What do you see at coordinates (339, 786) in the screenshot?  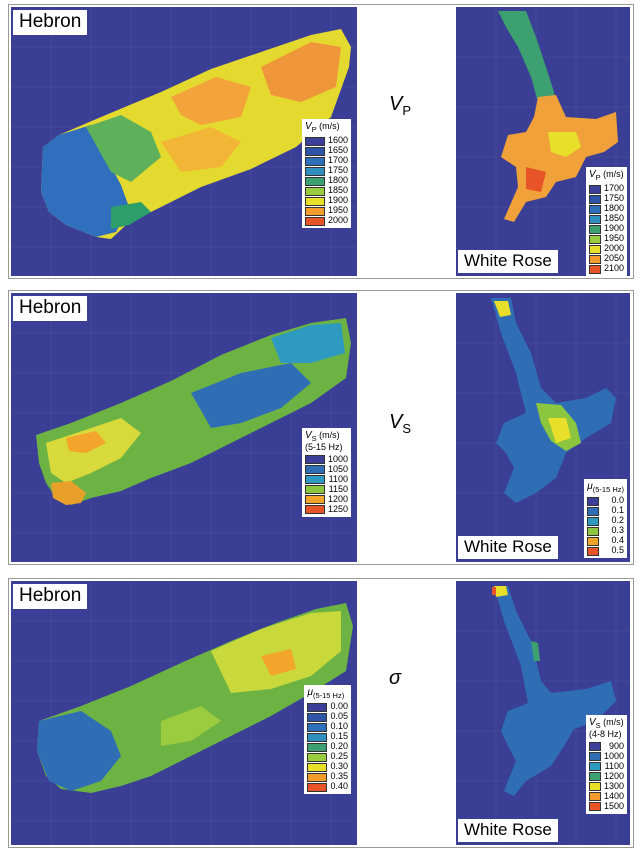 I see `legend-value: 0.40` at bounding box center [339, 786].